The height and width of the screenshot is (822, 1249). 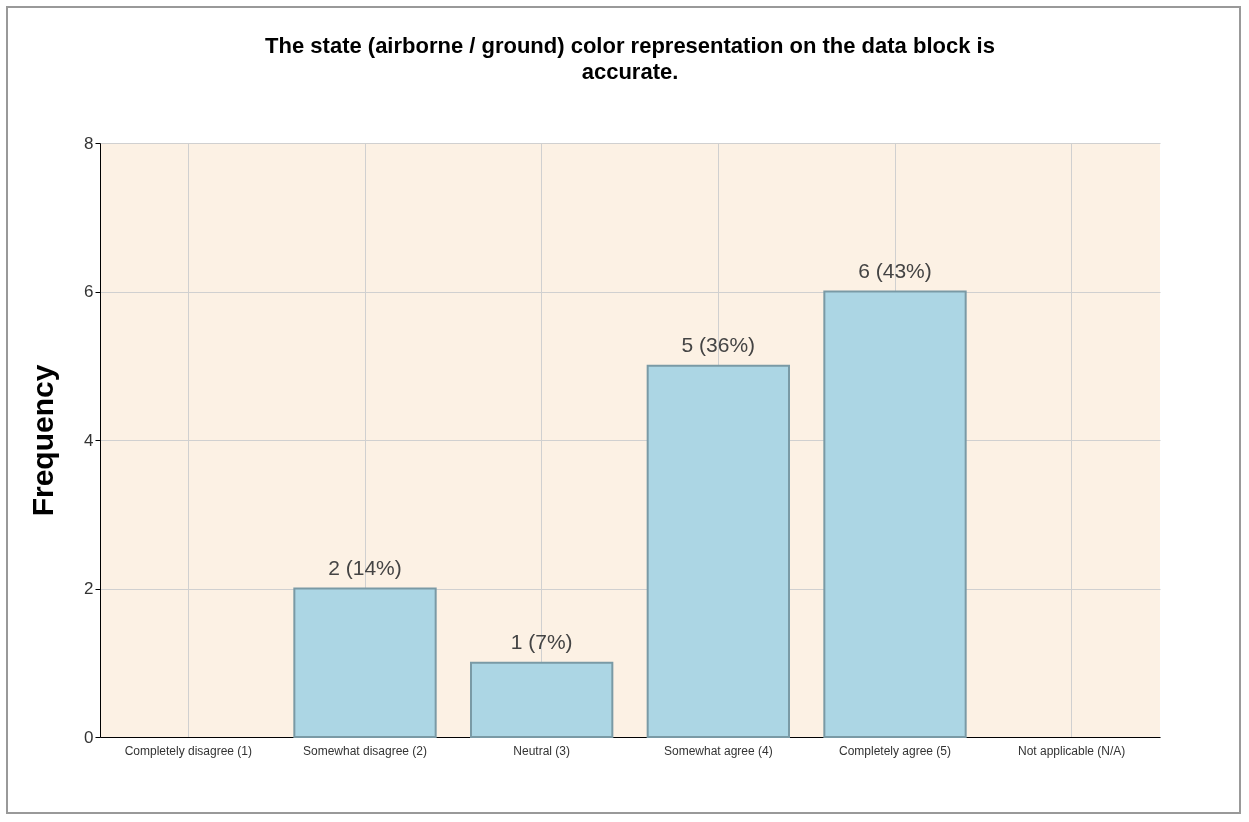 I want to click on x-tick-label: Completely disagree (1), so click(x=188, y=750).